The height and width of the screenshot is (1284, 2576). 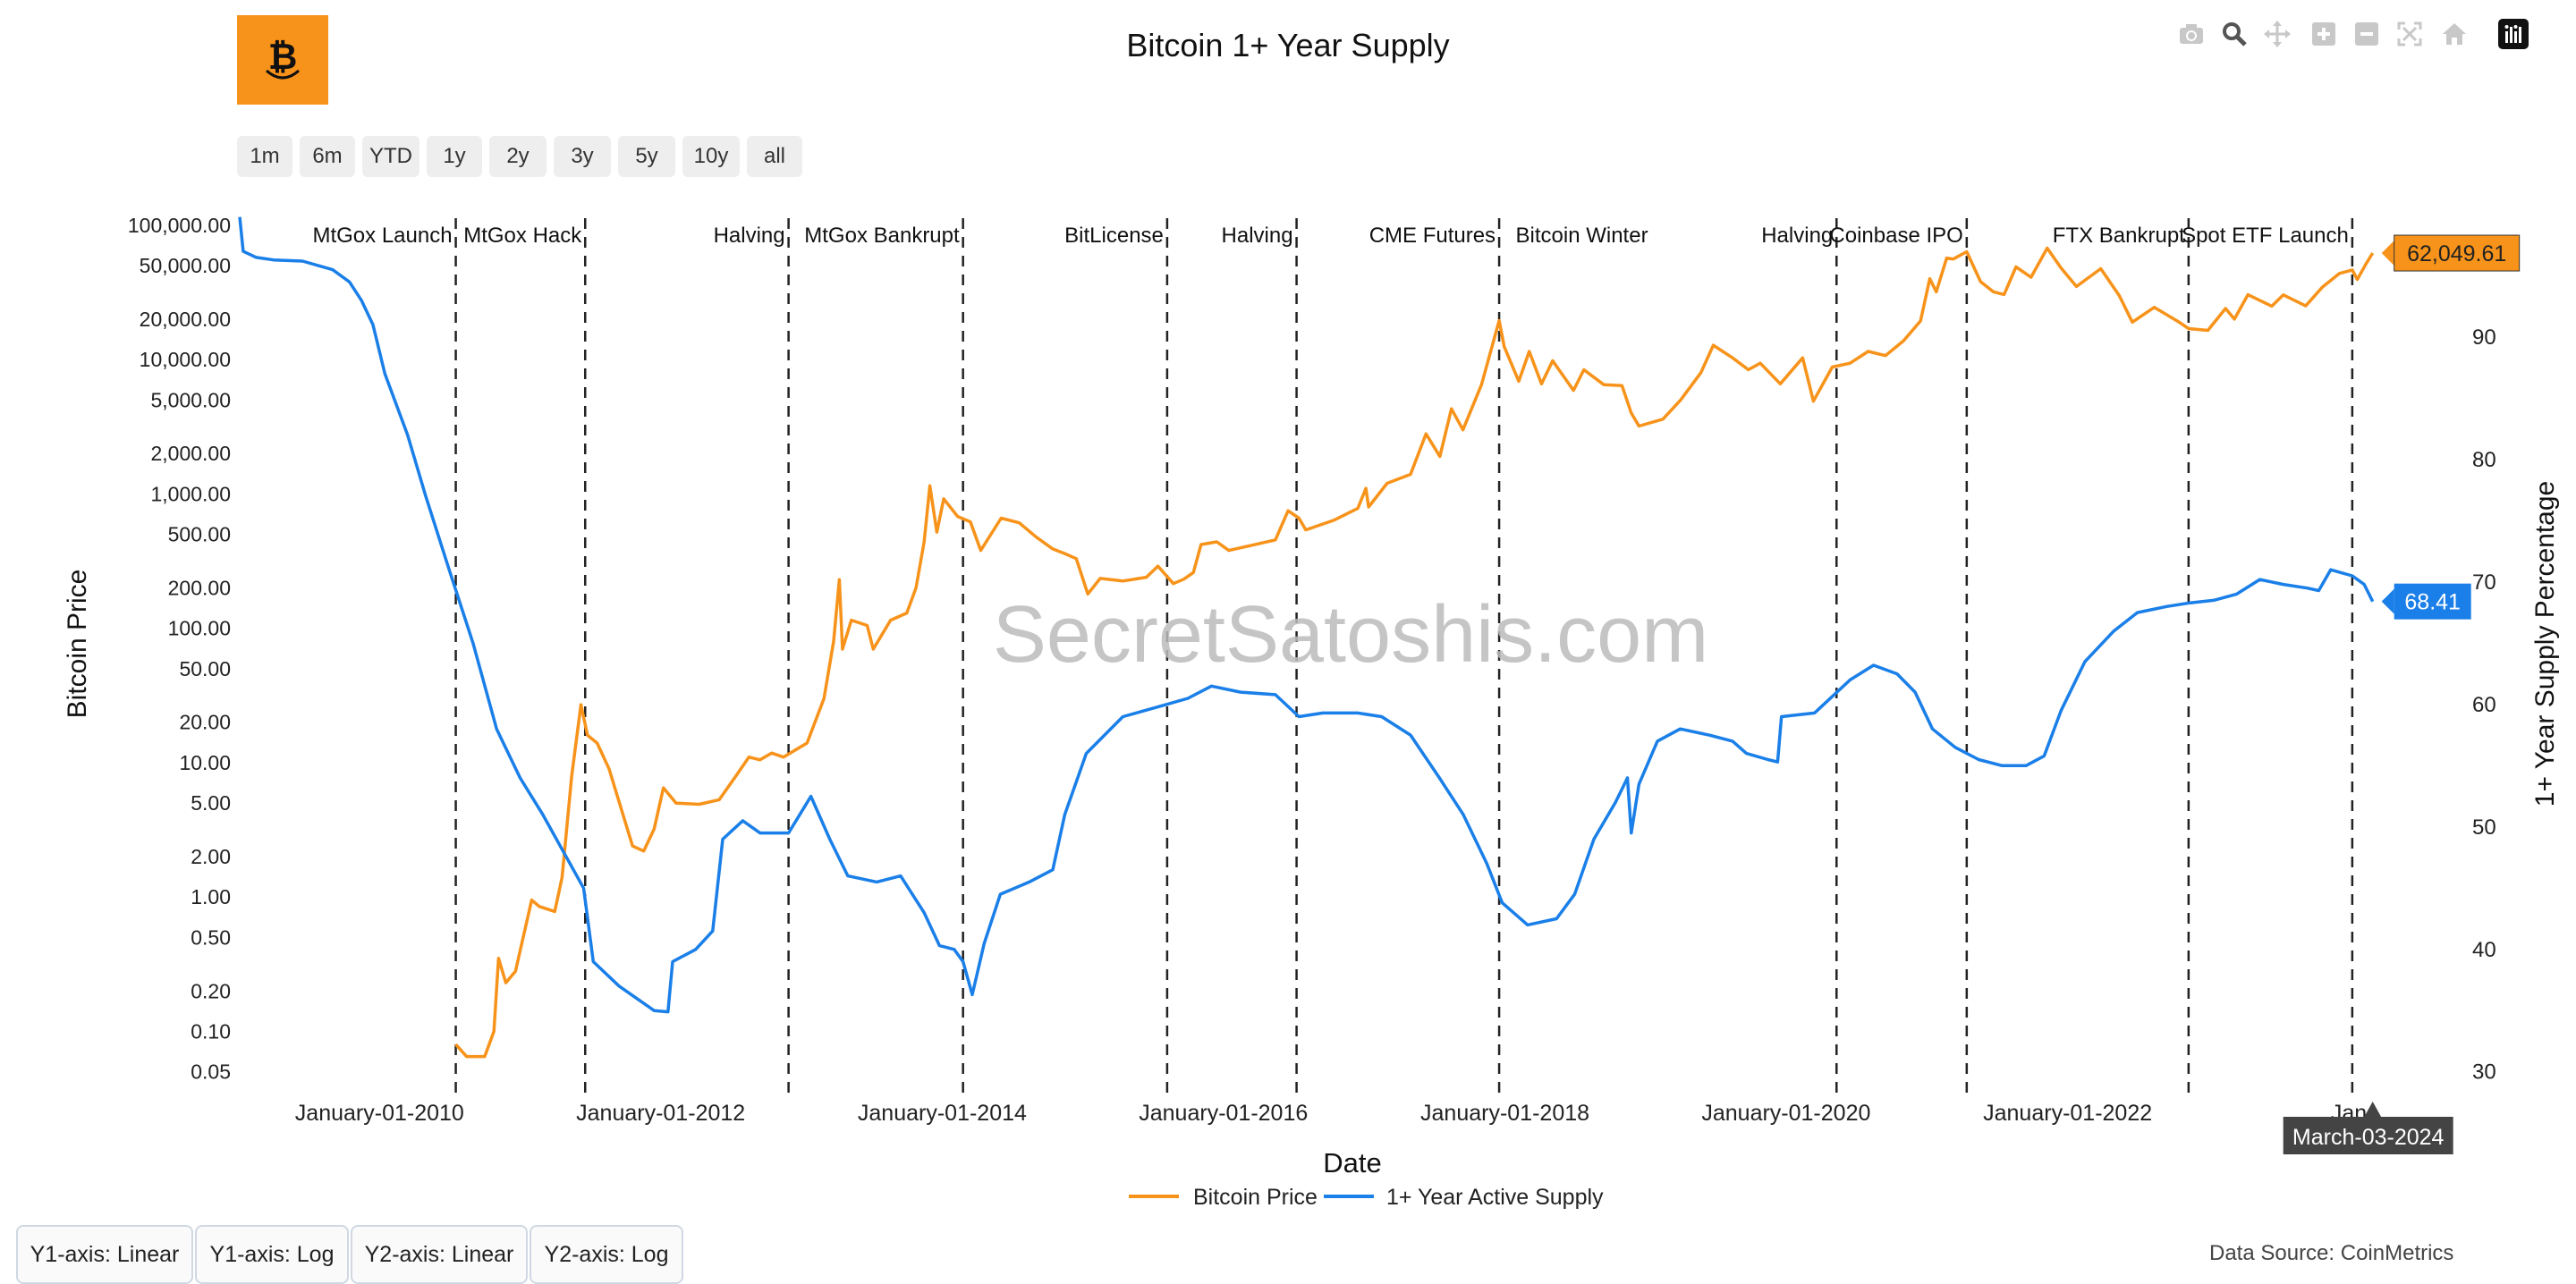 I want to click on y2-tick-label: 70, so click(x=2484, y=582).